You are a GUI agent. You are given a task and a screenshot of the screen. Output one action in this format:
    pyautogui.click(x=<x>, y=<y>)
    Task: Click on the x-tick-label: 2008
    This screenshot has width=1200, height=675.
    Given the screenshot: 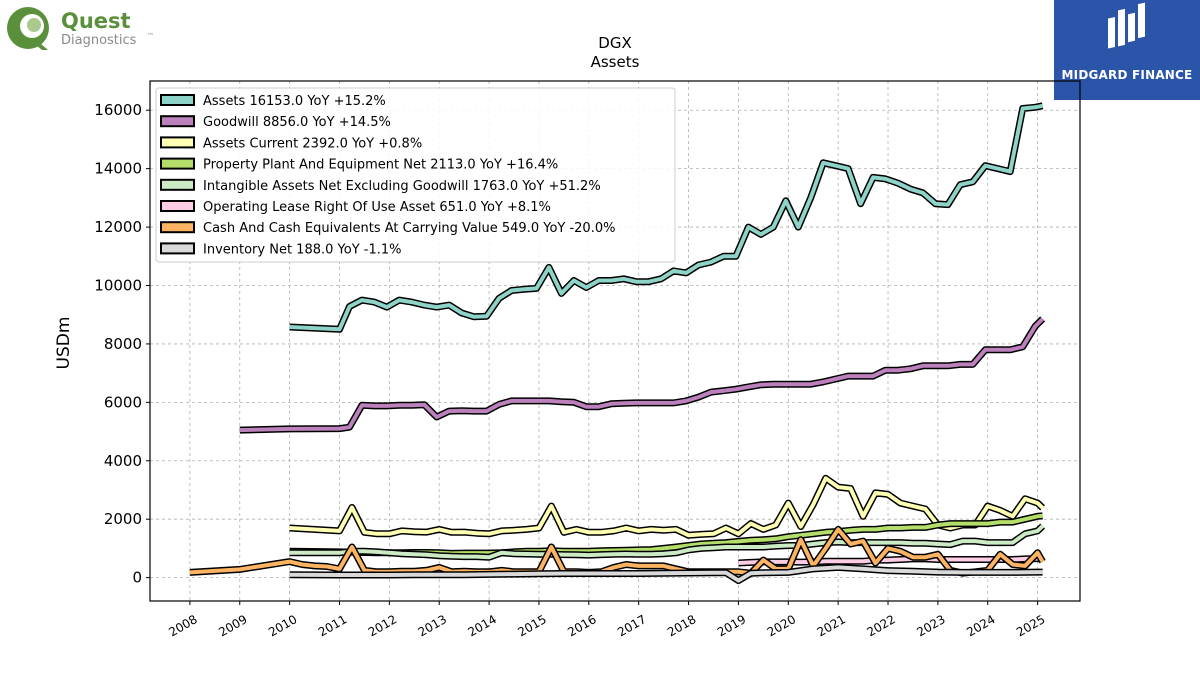 What is the action you would take?
    pyautogui.click(x=182, y=625)
    